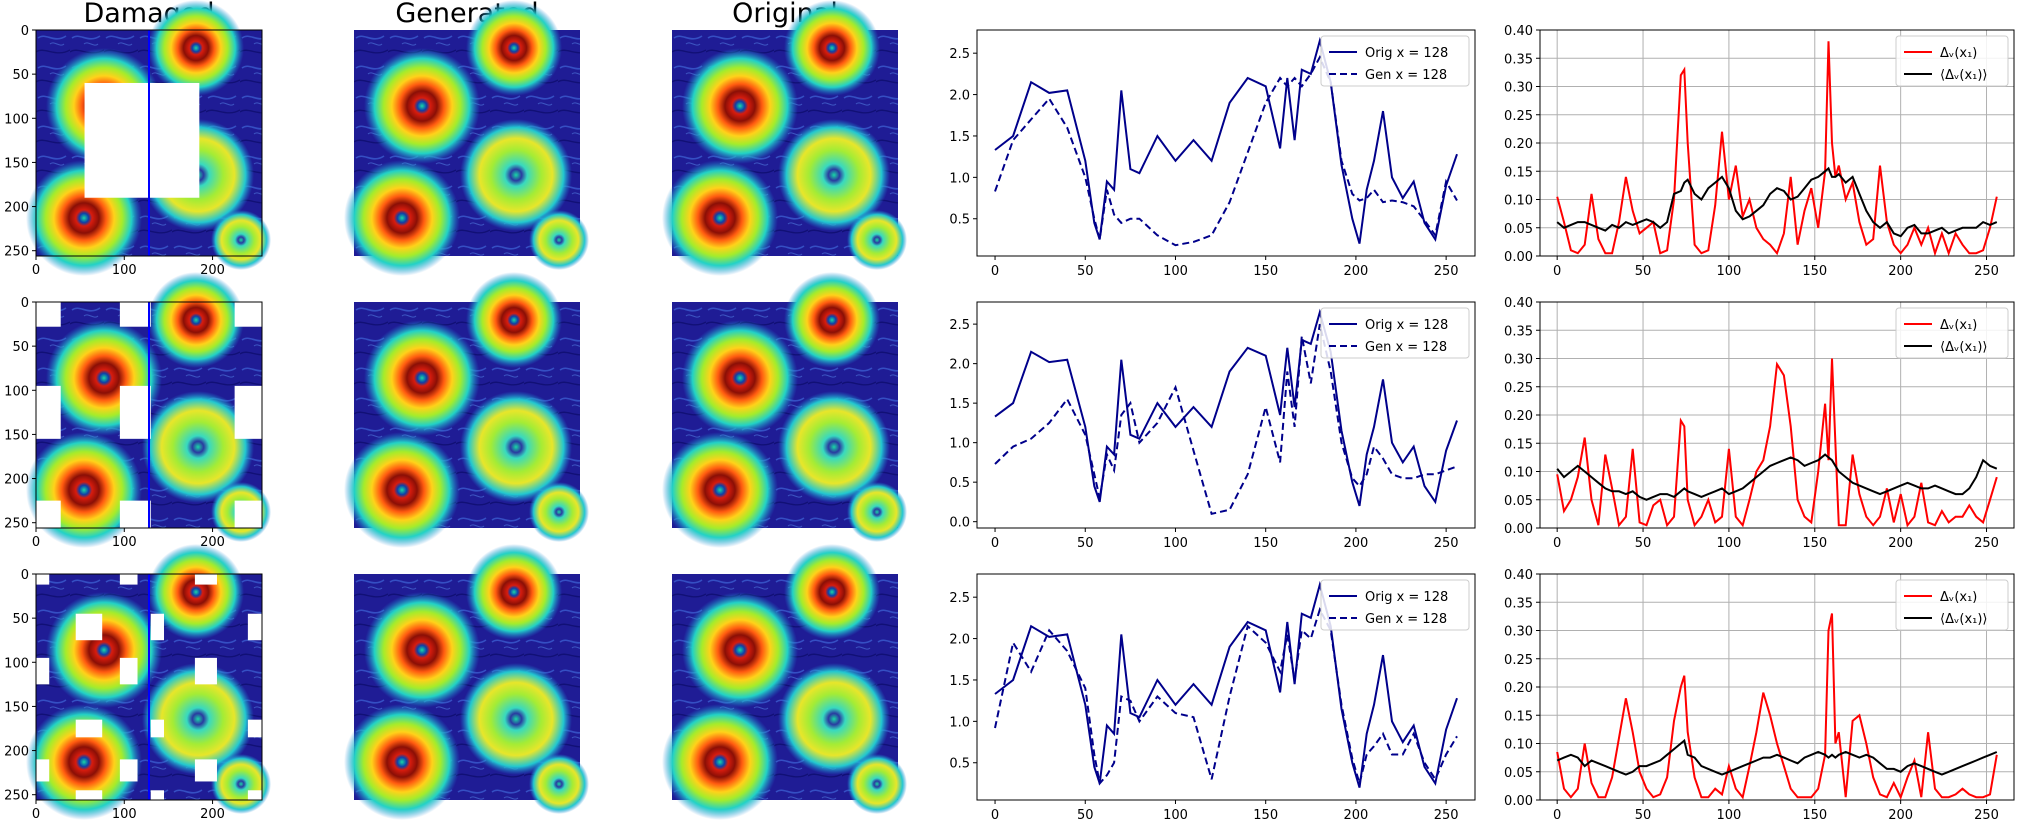 The height and width of the screenshot is (824, 2040). What do you see at coordinates (1406, 619) in the screenshot?
I see `legend-label: Gen x = 128` at bounding box center [1406, 619].